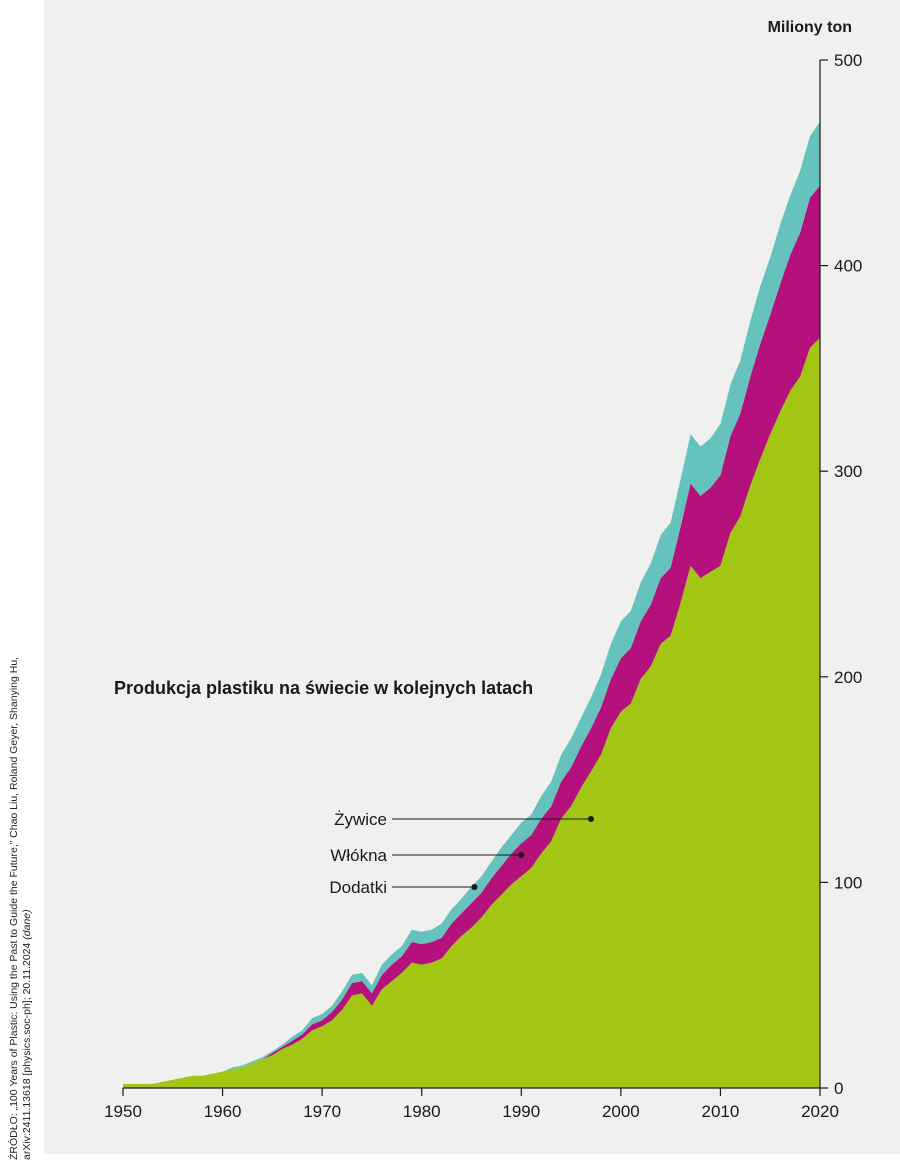 The image size is (900, 1160). What do you see at coordinates (461, 853) in the screenshot?
I see `legend: Żywice Włókna Dodatki` at bounding box center [461, 853].